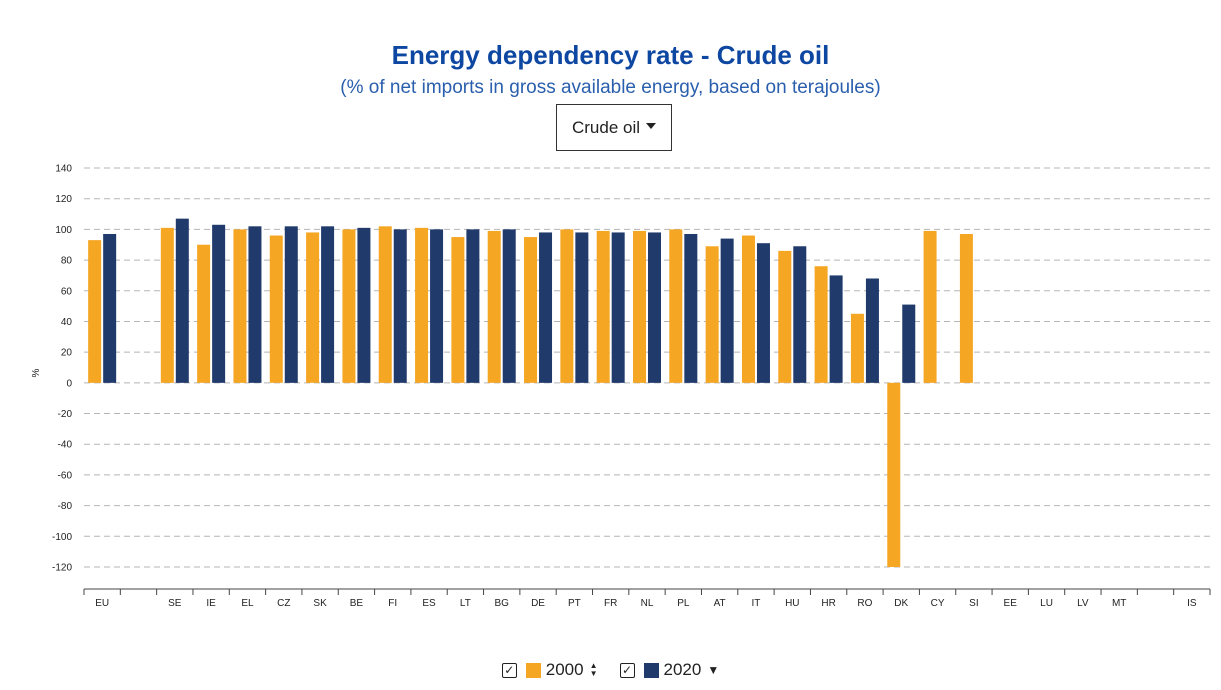  I want to click on y-axis-ticks: 140 120 100 80 60 40 20 0 -20 -40 -60 -80 -100 -120, so click(62, 369).